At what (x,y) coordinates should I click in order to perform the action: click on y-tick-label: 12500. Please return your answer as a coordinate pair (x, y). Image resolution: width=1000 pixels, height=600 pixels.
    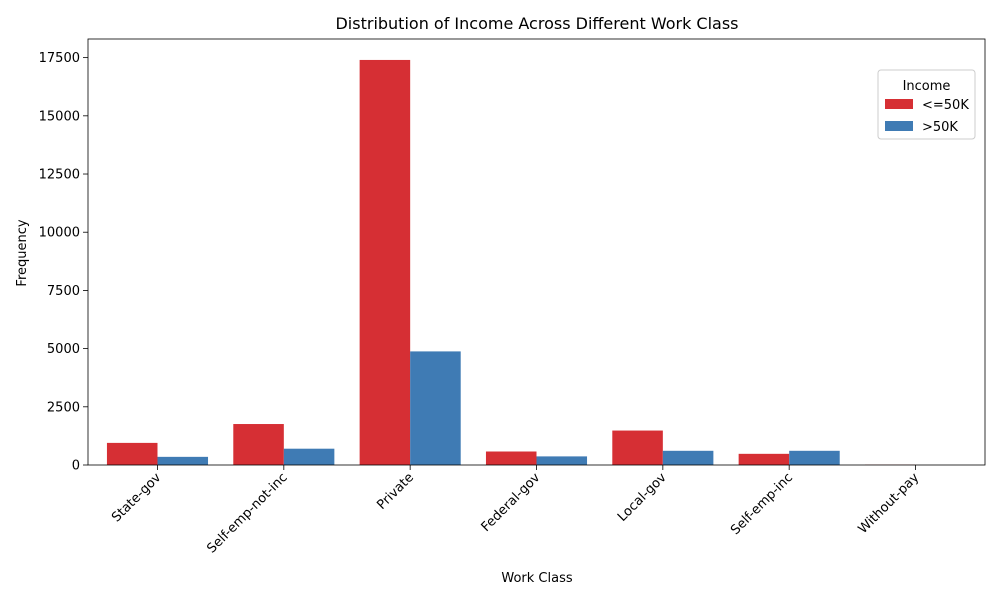
    Looking at the image, I should click on (59, 175).